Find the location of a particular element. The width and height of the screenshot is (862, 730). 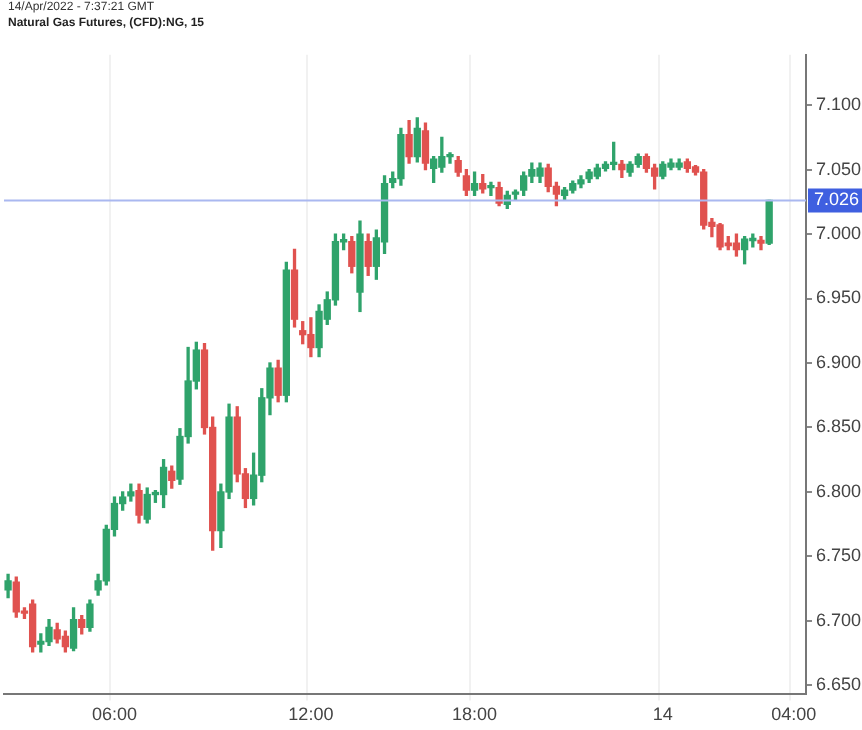

y-tick-label: 6.800 is located at coordinates (839, 490).